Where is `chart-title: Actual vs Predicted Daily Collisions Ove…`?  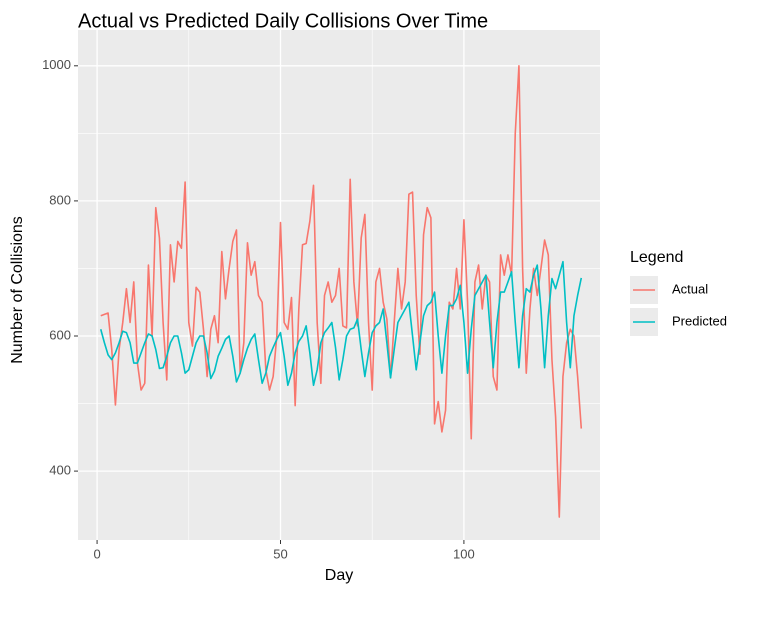
chart-title: Actual vs Predicted Daily Collisions Ove… is located at coordinates (283, 21).